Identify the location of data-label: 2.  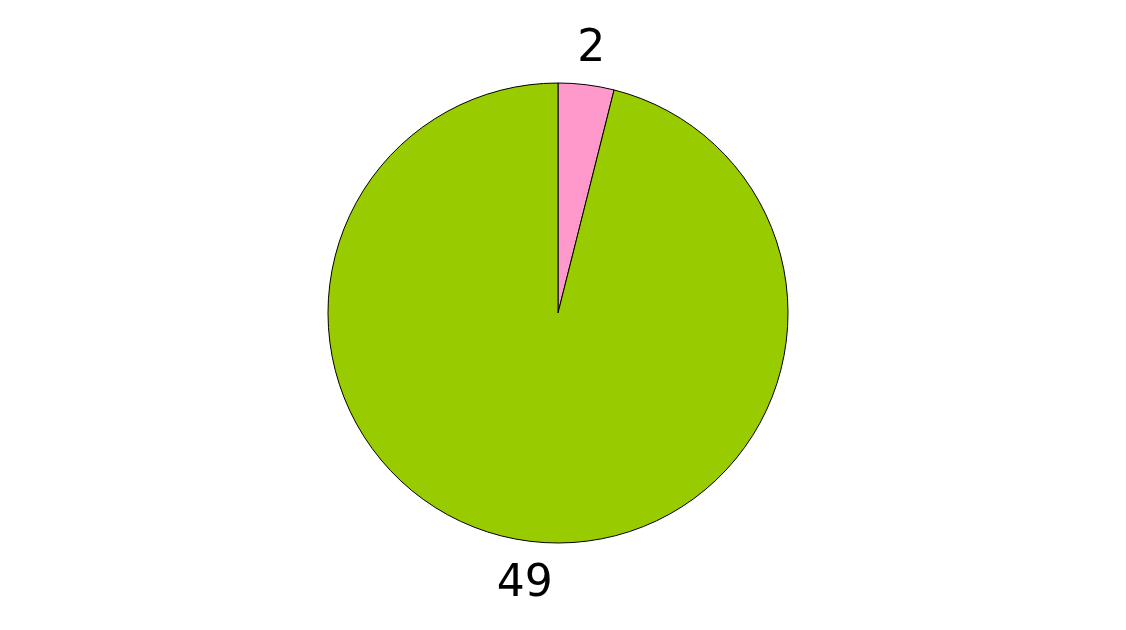
(591, 45).